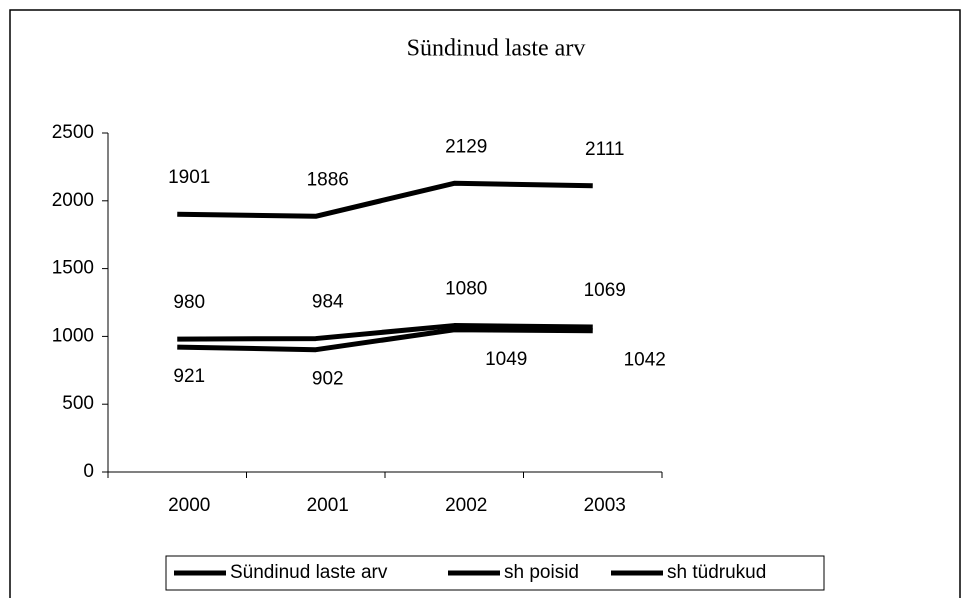  I want to click on x-tick-label: 2000, so click(189, 505).